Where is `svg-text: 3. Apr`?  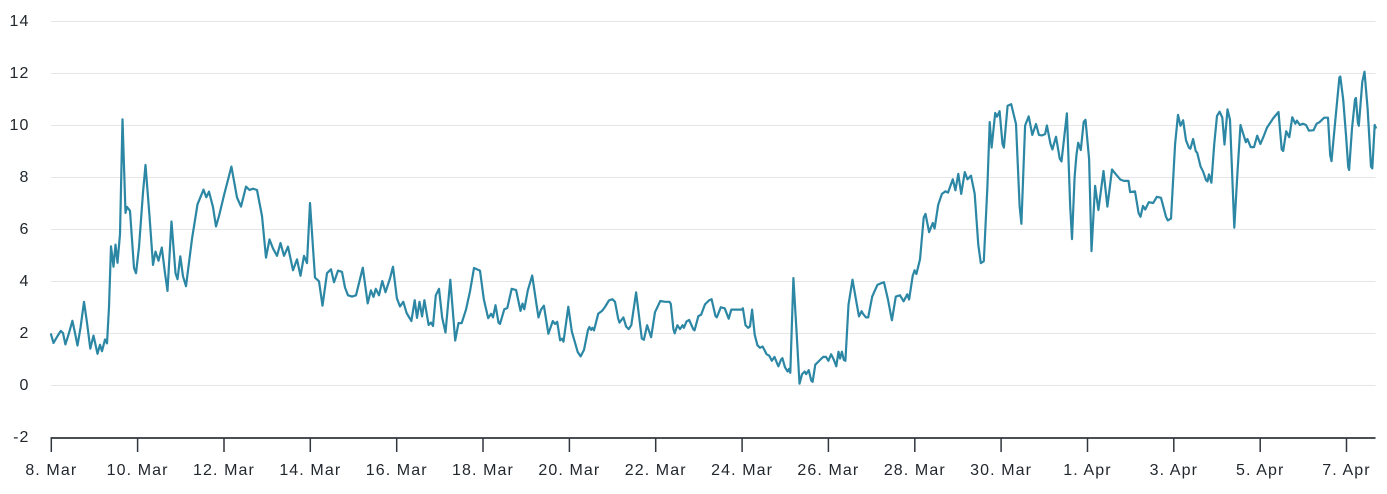
svg-text: 3. Apr is located at coordinates (1174, 470).